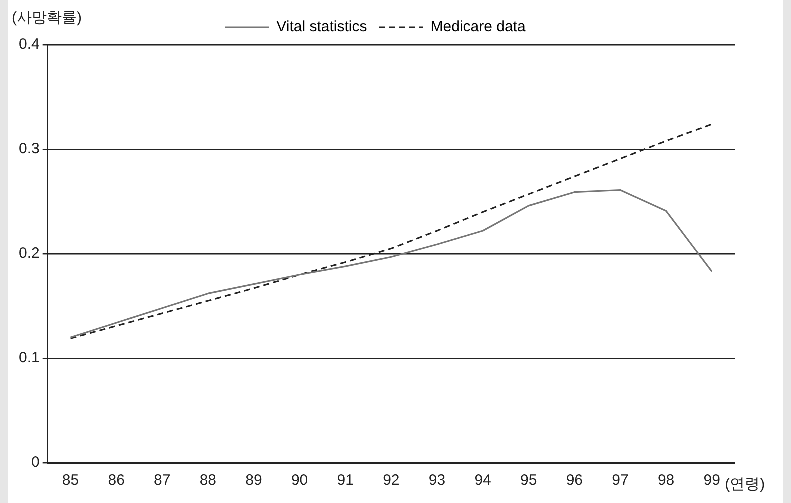 The image size is (791, 503). Describe the element at coordinates (345, 481) in the screenshot. I see `x-tick-label: 91` at that location.